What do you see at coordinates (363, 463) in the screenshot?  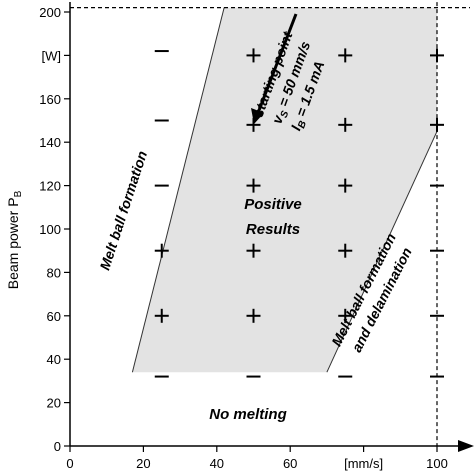 I see `x-tick-label: [mm/s]` at bounding box center [363, 463].